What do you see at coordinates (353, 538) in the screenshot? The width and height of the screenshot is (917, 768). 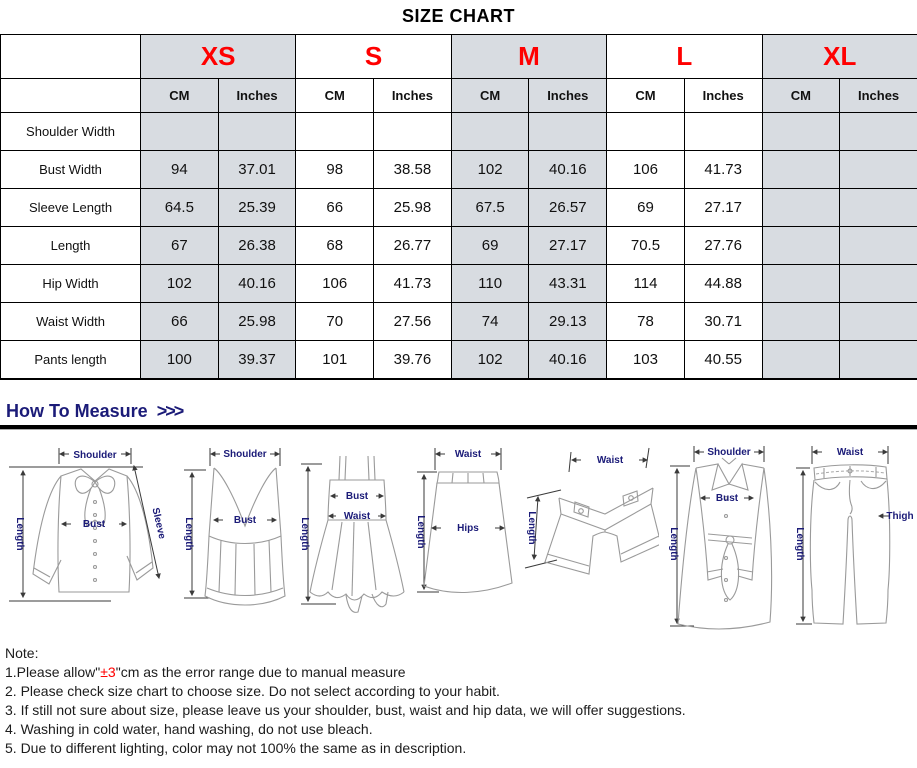 I see `figure-cami-dress: Length Bust Waist` at bounding box center [353, 538].